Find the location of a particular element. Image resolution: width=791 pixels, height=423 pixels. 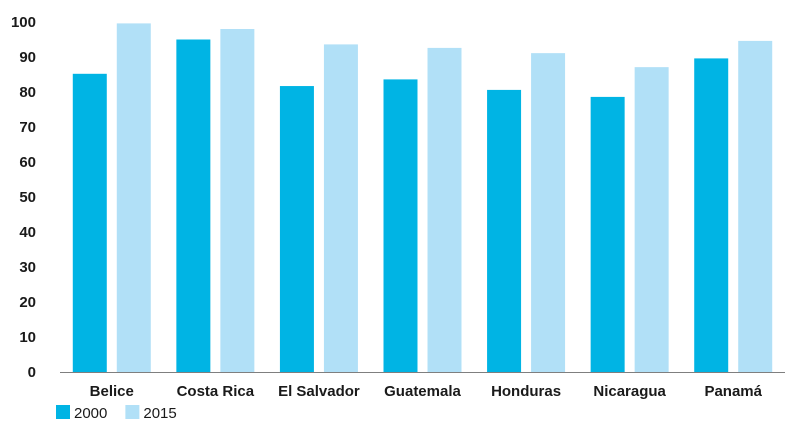

x-tick-label: Honduras is located at coordinates (526, 391).